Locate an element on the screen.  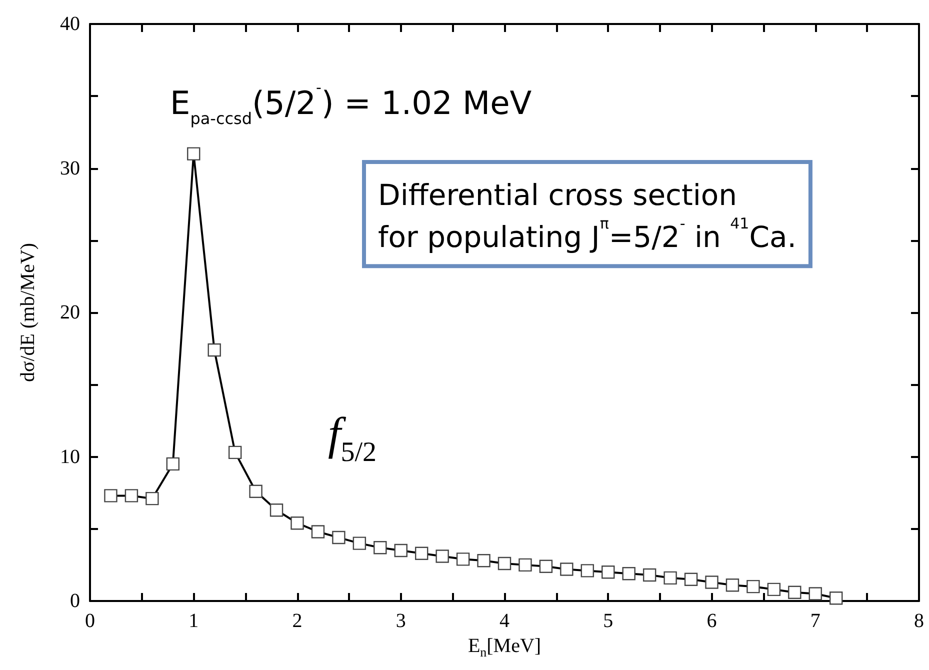
y-tick-label: 0 is located at coordinates (75, 601).